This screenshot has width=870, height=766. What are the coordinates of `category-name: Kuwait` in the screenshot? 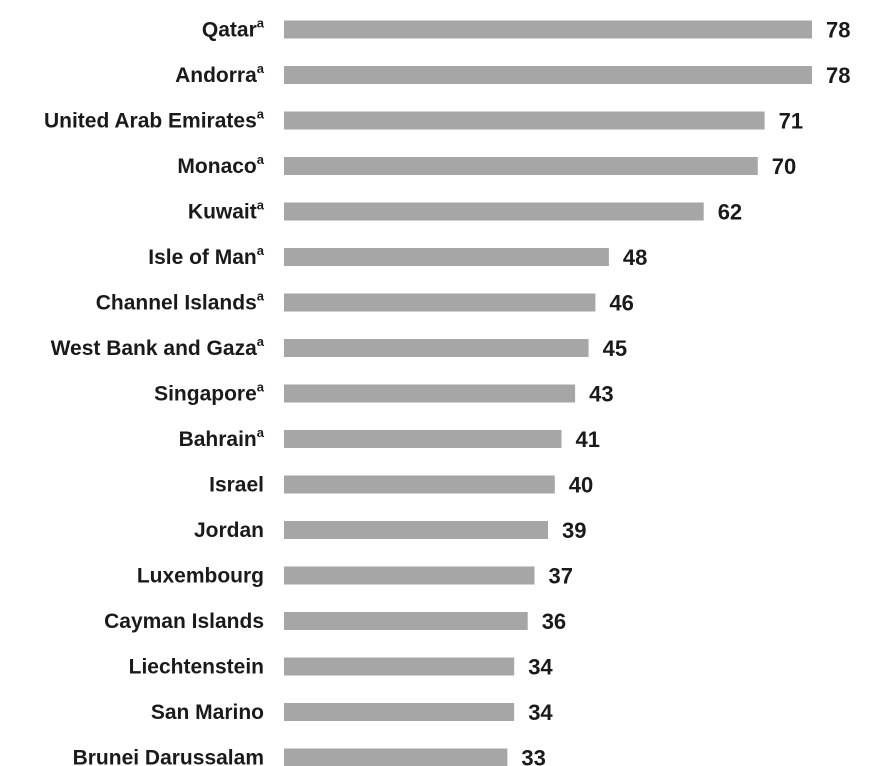 It's located at (222, 212).